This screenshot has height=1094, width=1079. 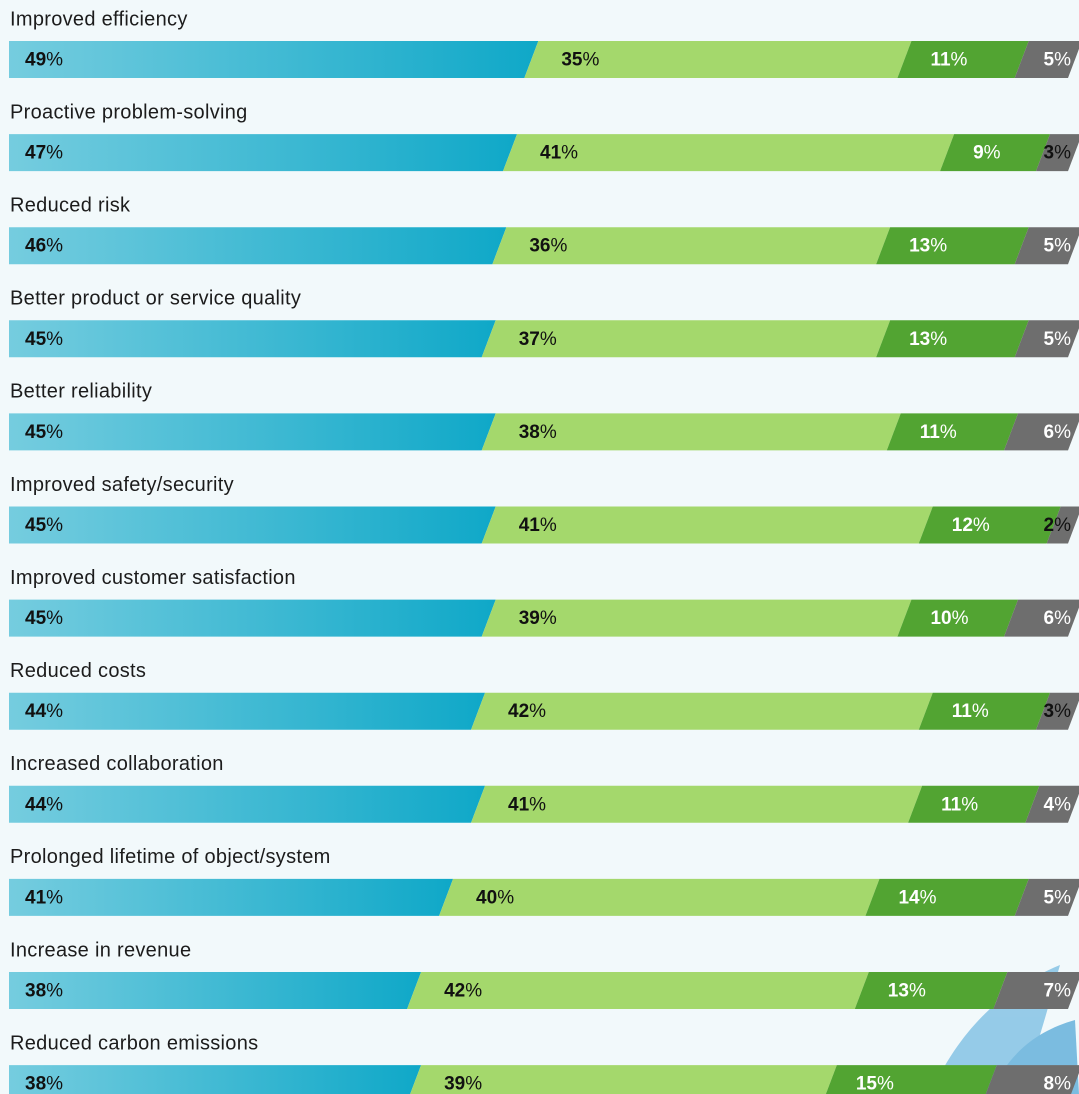 I want to click on value-label: 7%, so click(x=1058, y=991).